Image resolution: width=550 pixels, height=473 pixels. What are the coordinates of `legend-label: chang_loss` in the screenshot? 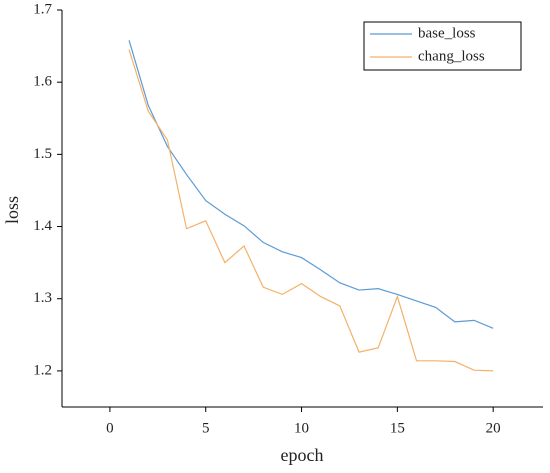 It's located at (451, 56).